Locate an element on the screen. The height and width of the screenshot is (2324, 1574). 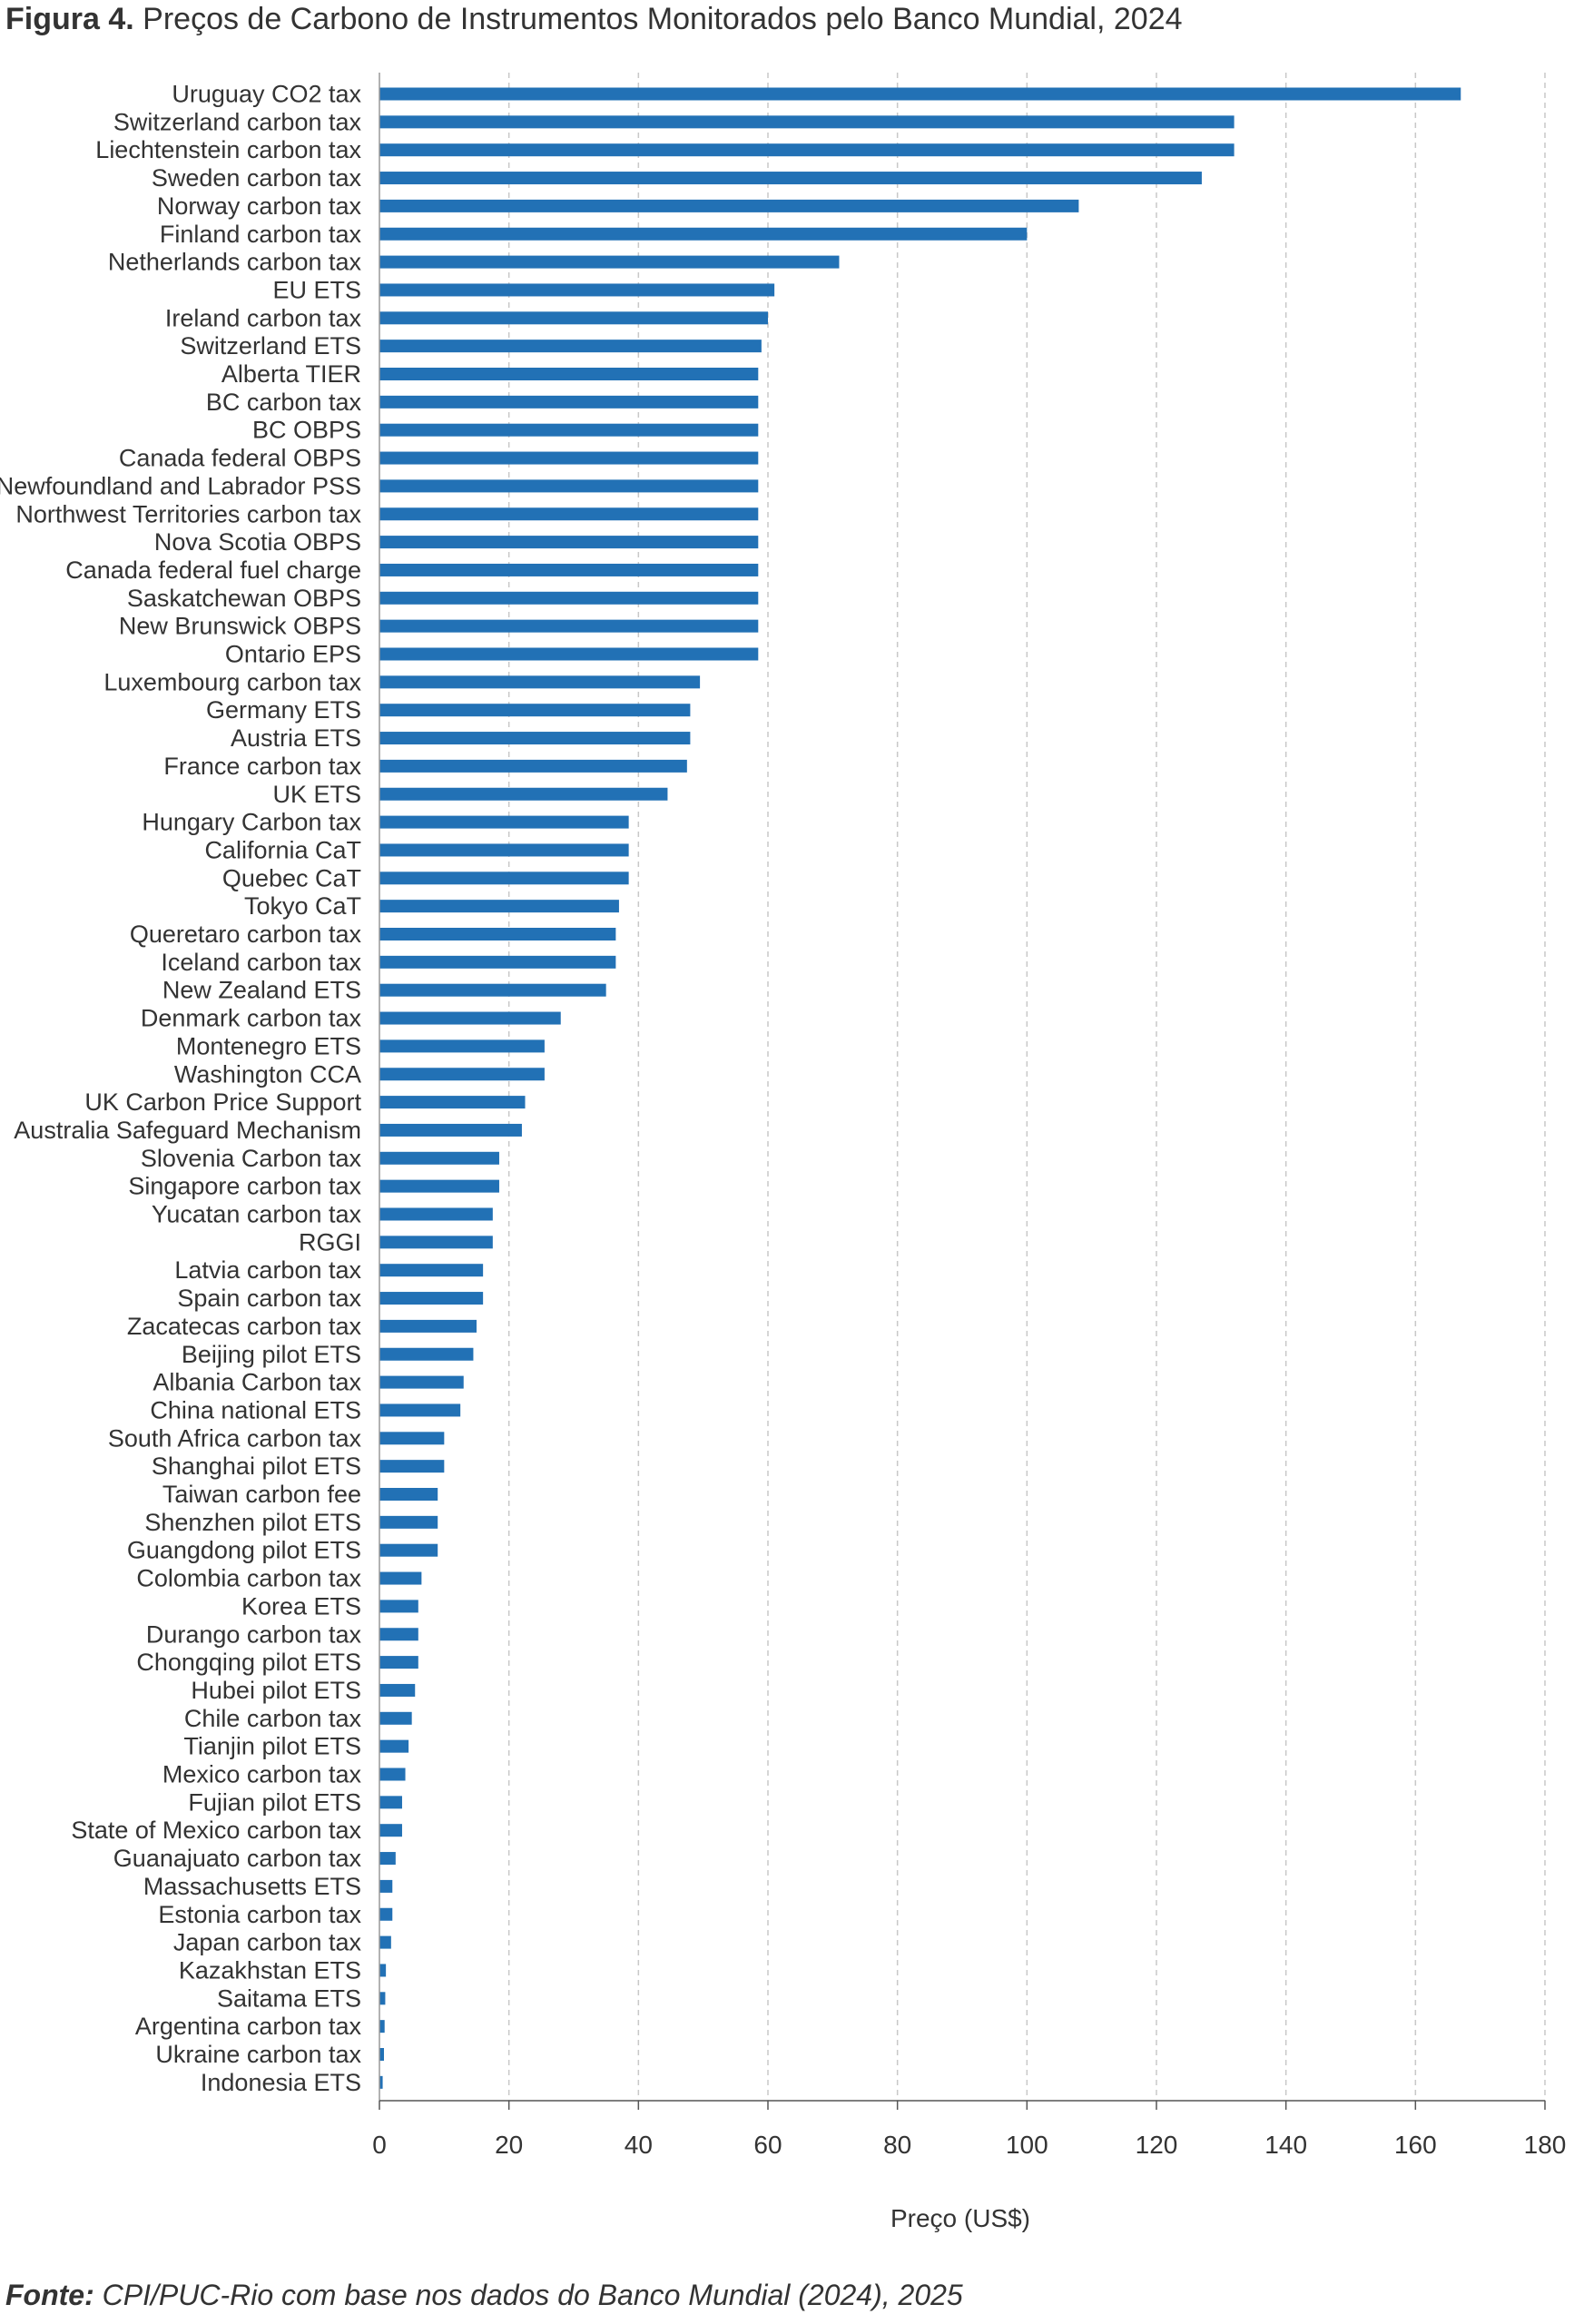
category-label: South Africa carbon tax is located at coordinates (235, 1438).